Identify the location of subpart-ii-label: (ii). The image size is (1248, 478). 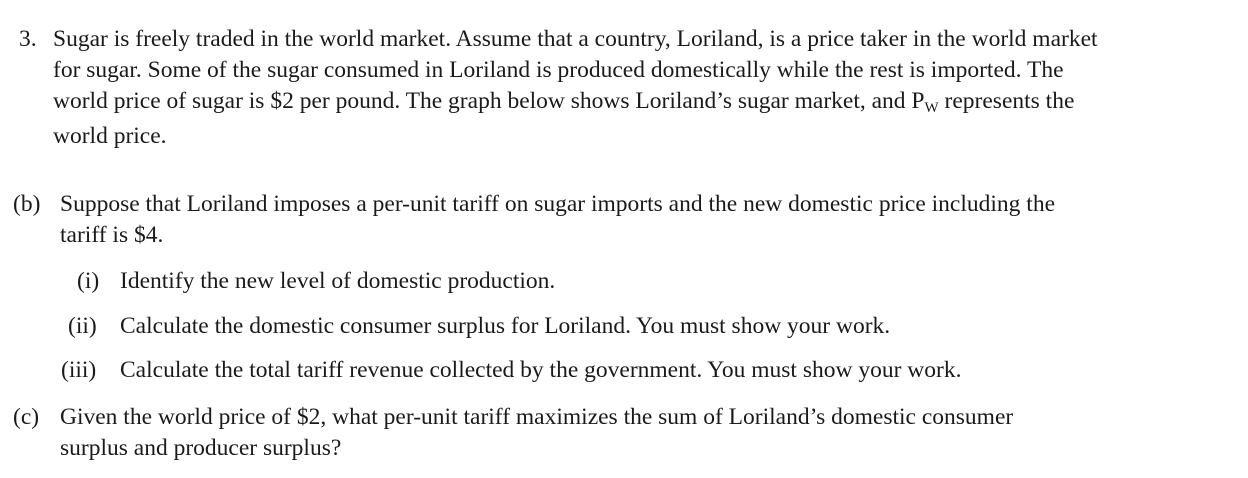
(82, 326).